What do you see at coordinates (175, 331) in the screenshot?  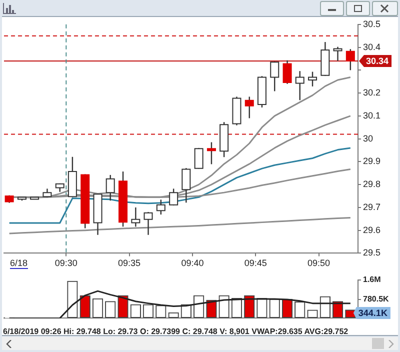 I see `text: 6/18/2019 09:26 Hi: 29.748 Lo: 29.73 O: 29.7399 C: 29.748 V: 8,901 VWAP:29.635 AVG:29.752` at bounding box center [175, 331].